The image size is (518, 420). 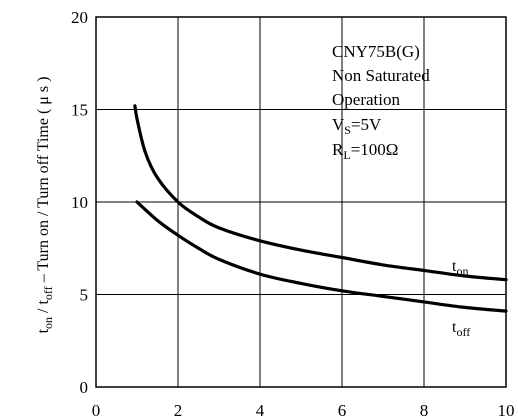 What do you see at coordinates (342, 410) in the screenshot?
I see `x-tick-label: 6` at bounding box center [342, 410].